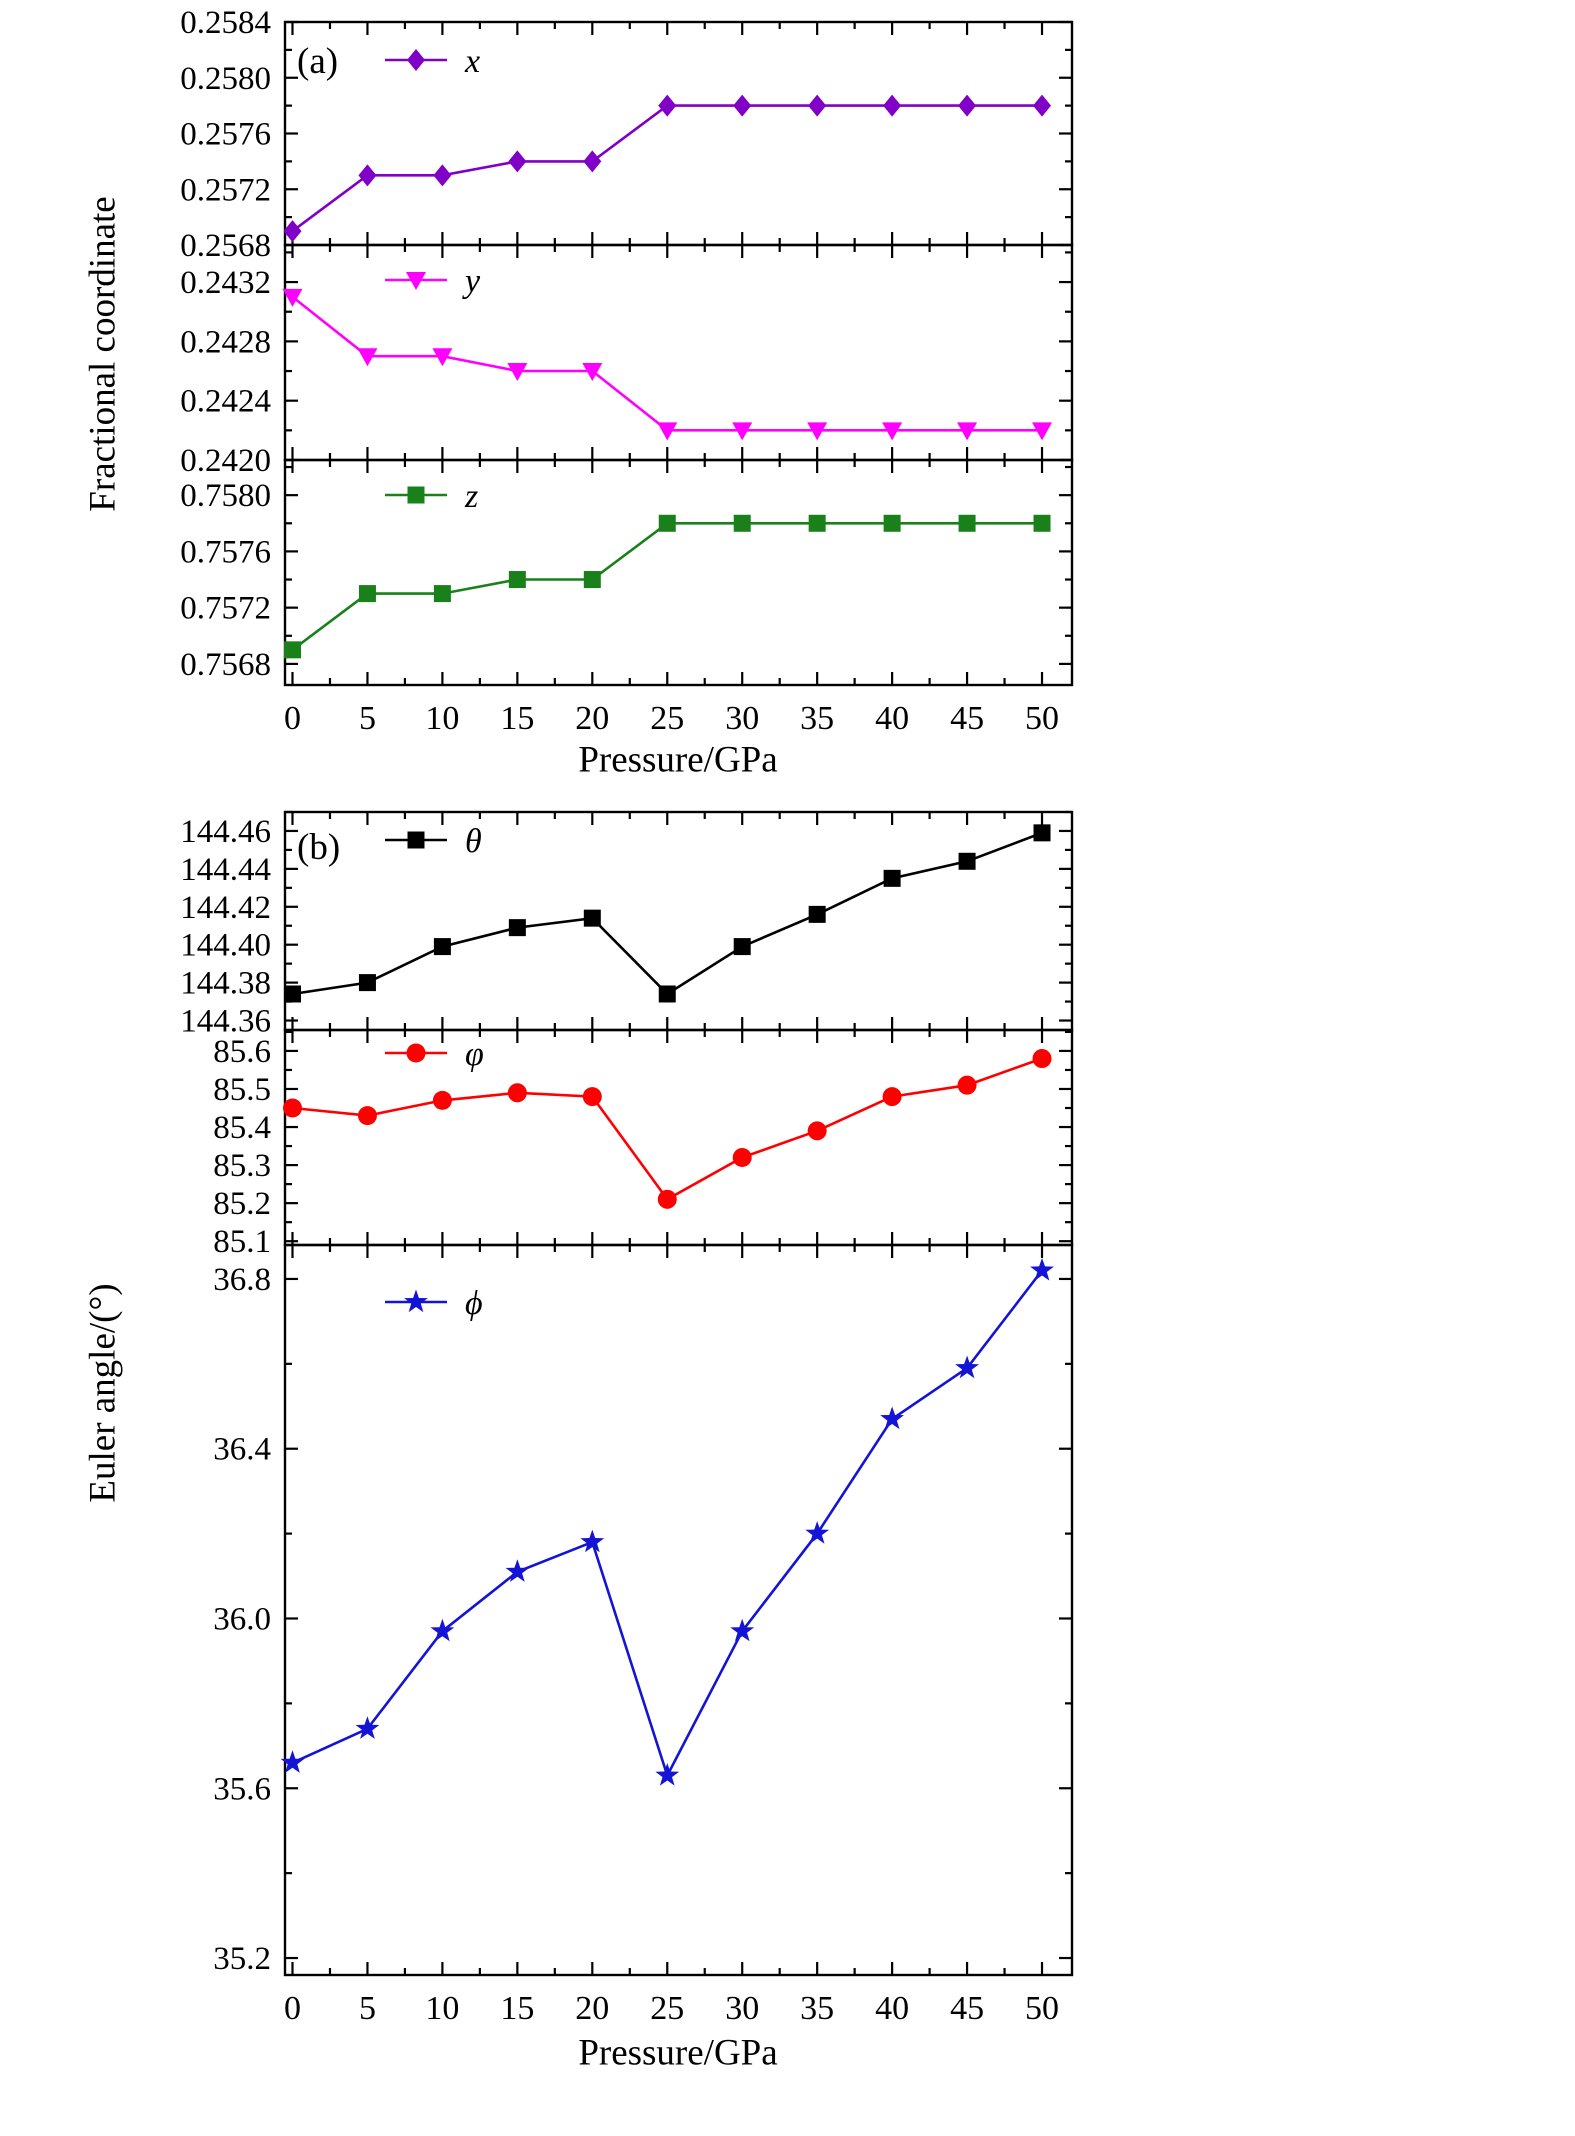  Describe the element at coordinates (225, 665) in the screenshot. I see `y-tick-label: 0.7568` at that location.